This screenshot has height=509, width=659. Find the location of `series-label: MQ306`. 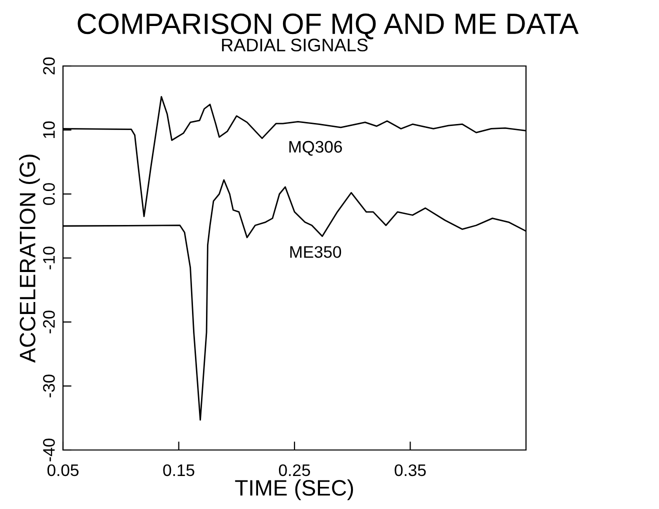

series-label: MQ306 is located at coordinates (315, 148).